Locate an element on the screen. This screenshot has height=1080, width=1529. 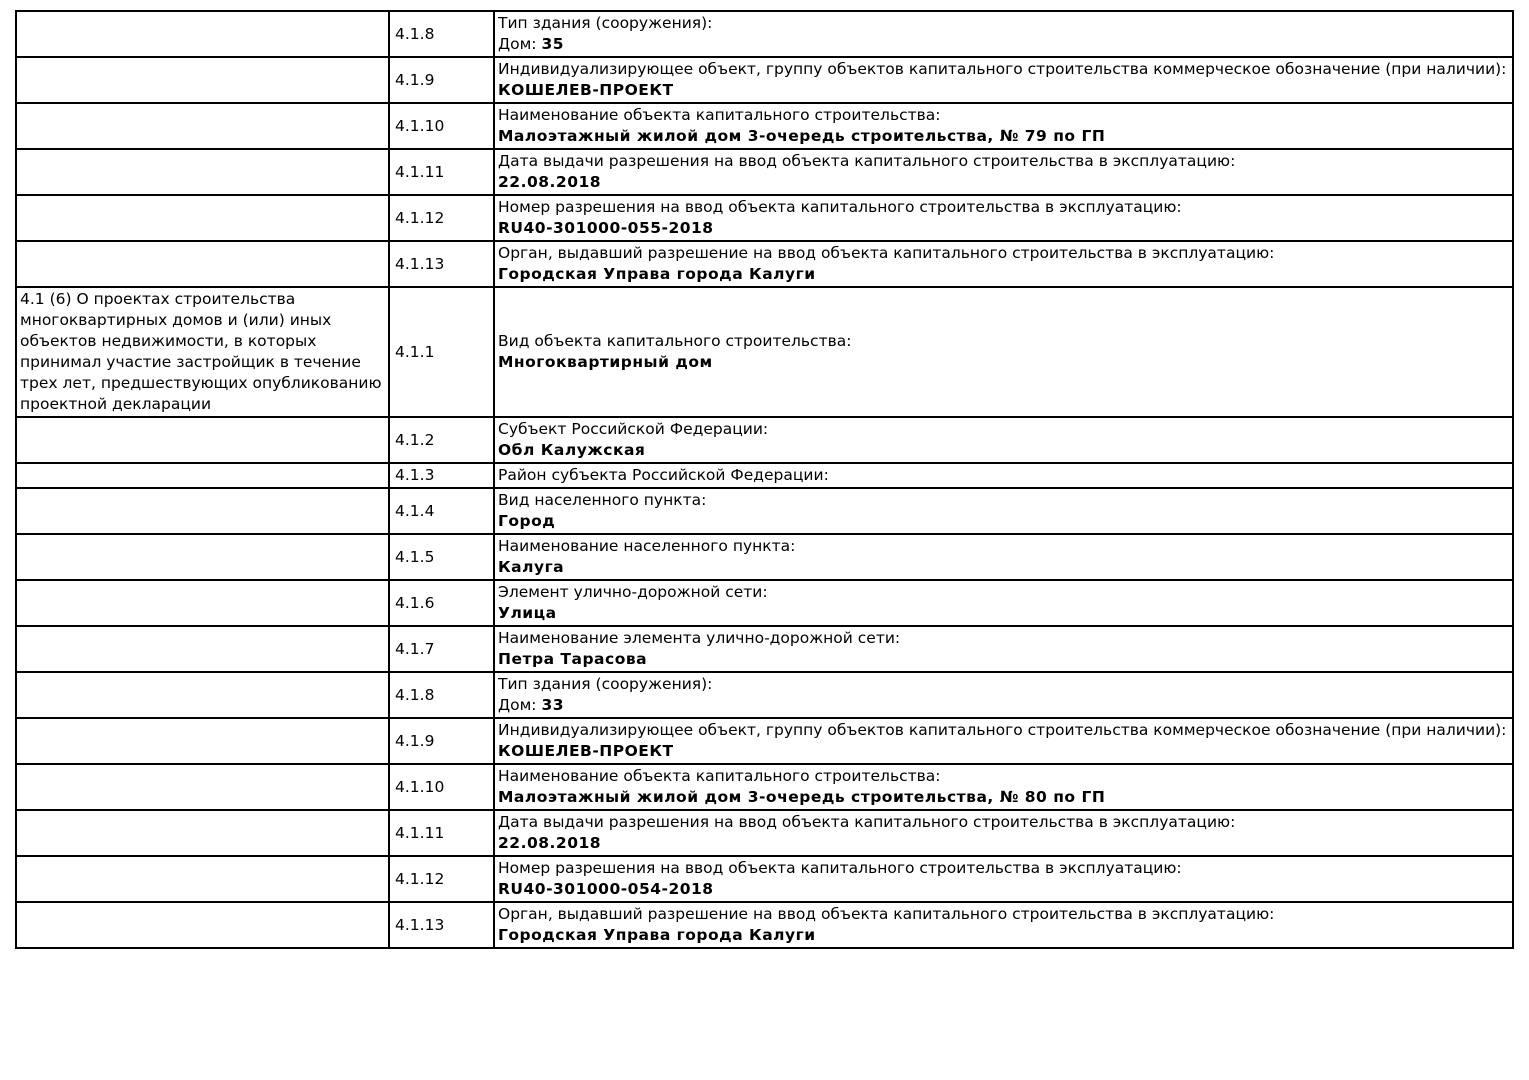
field-cell: Район субъекта Российской Федерации: is located at coordinates (1003, 475).